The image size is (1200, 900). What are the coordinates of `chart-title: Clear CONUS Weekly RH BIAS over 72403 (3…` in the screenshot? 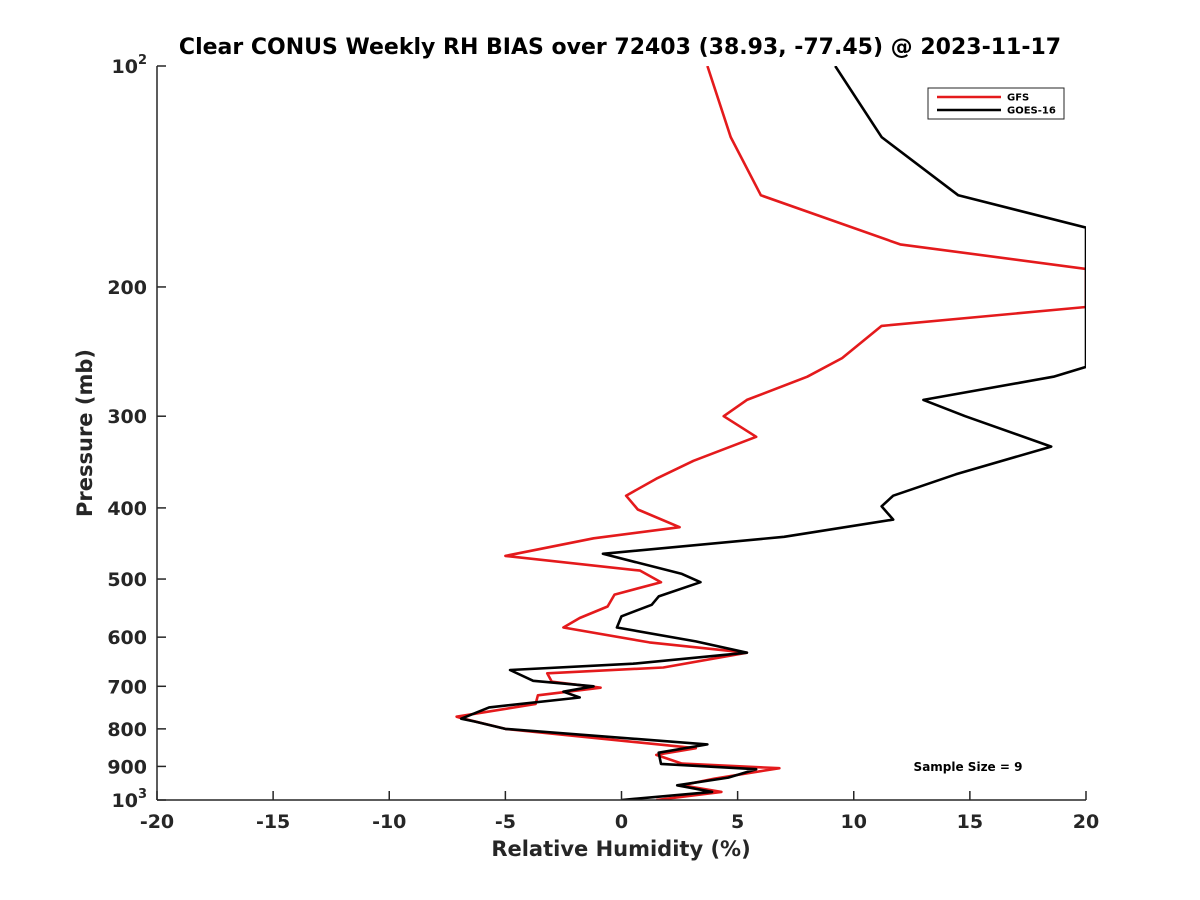 It's located at (620, 47).